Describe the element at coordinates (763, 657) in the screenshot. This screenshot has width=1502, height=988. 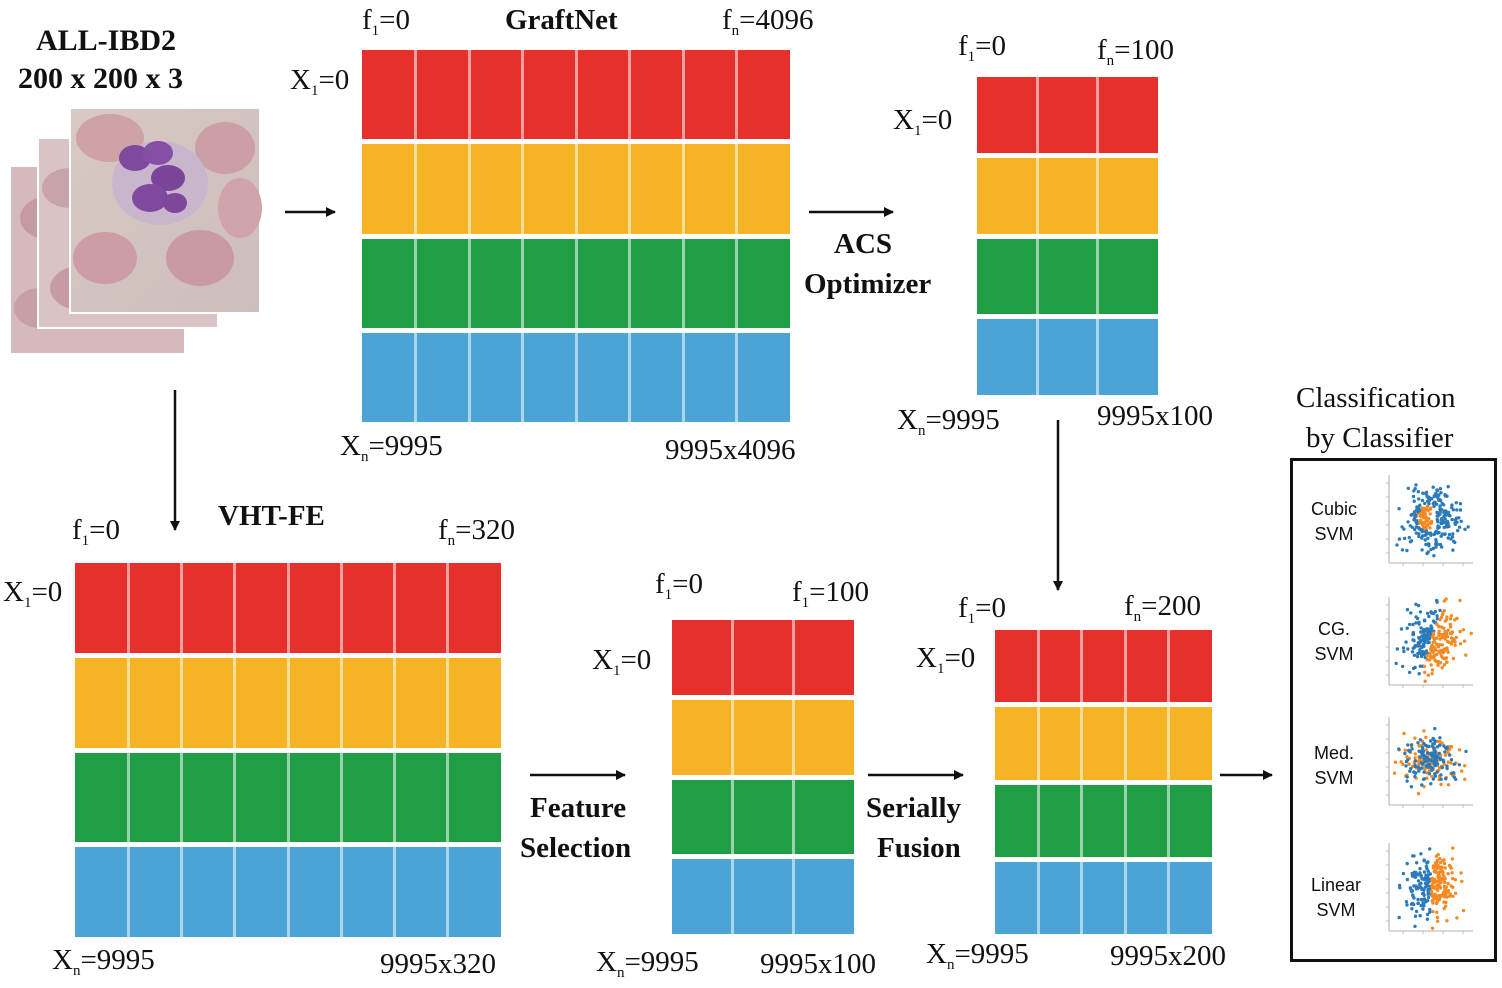
I see `matrix-row-red` at that location.